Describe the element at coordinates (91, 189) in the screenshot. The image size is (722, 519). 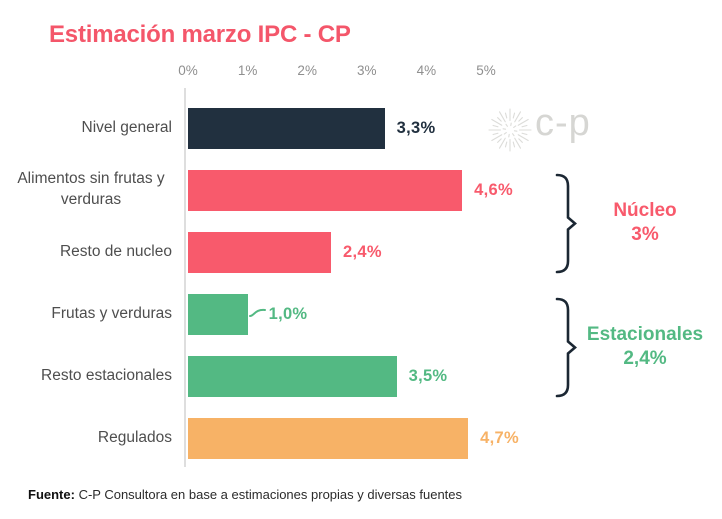
I see `category-label: Alimentos sin frutas y verduras` at that location.